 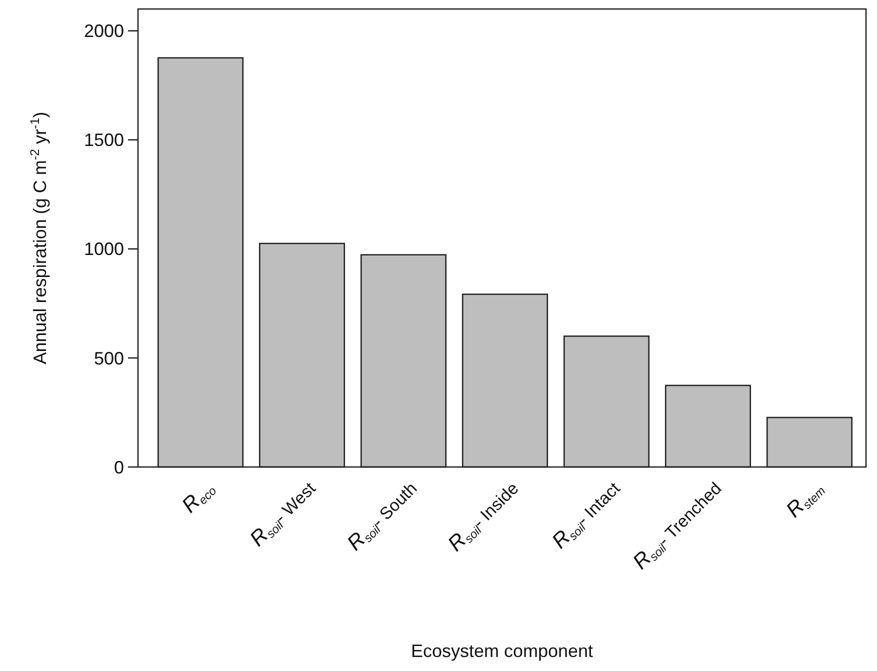 I want to click on y-tick-label: 0, so click(x=119, y=467).